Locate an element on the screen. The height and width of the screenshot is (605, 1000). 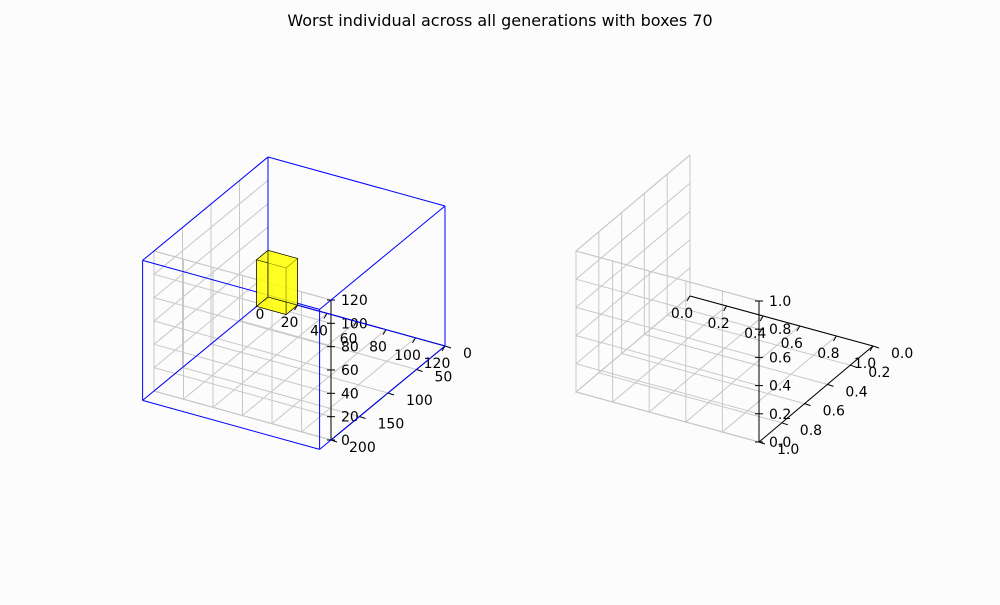
right-x-axis-line is located at coordinates (781, 321).